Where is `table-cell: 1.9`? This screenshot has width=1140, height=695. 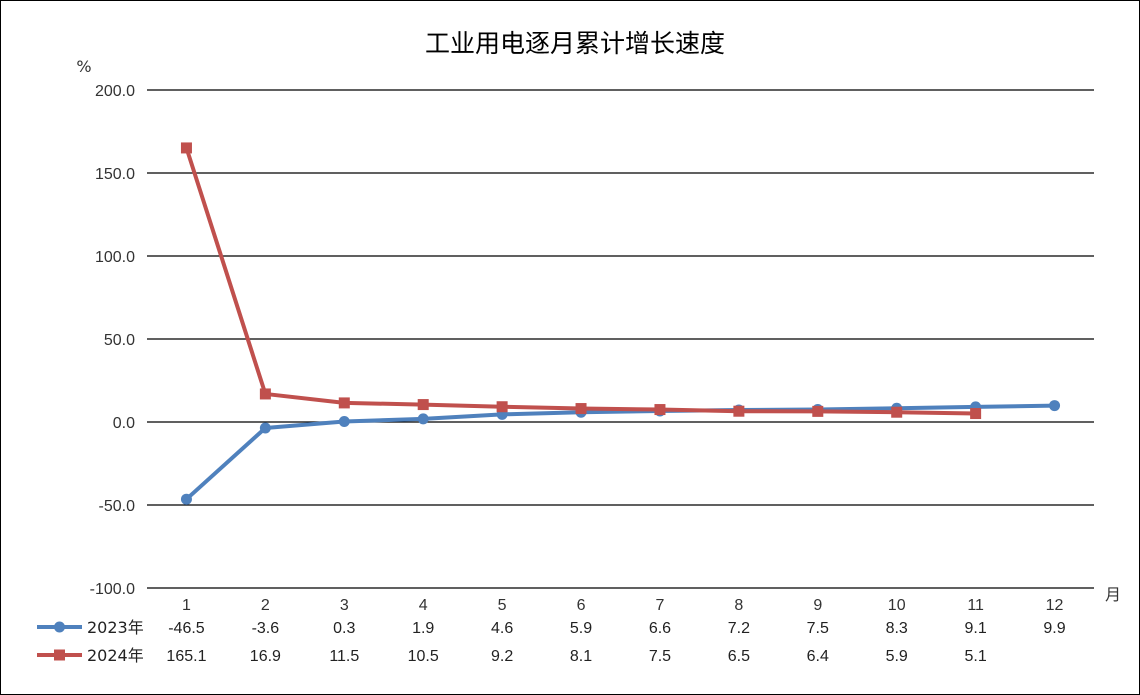 table-cell: 1.9 is located at coordinates (423, 628).